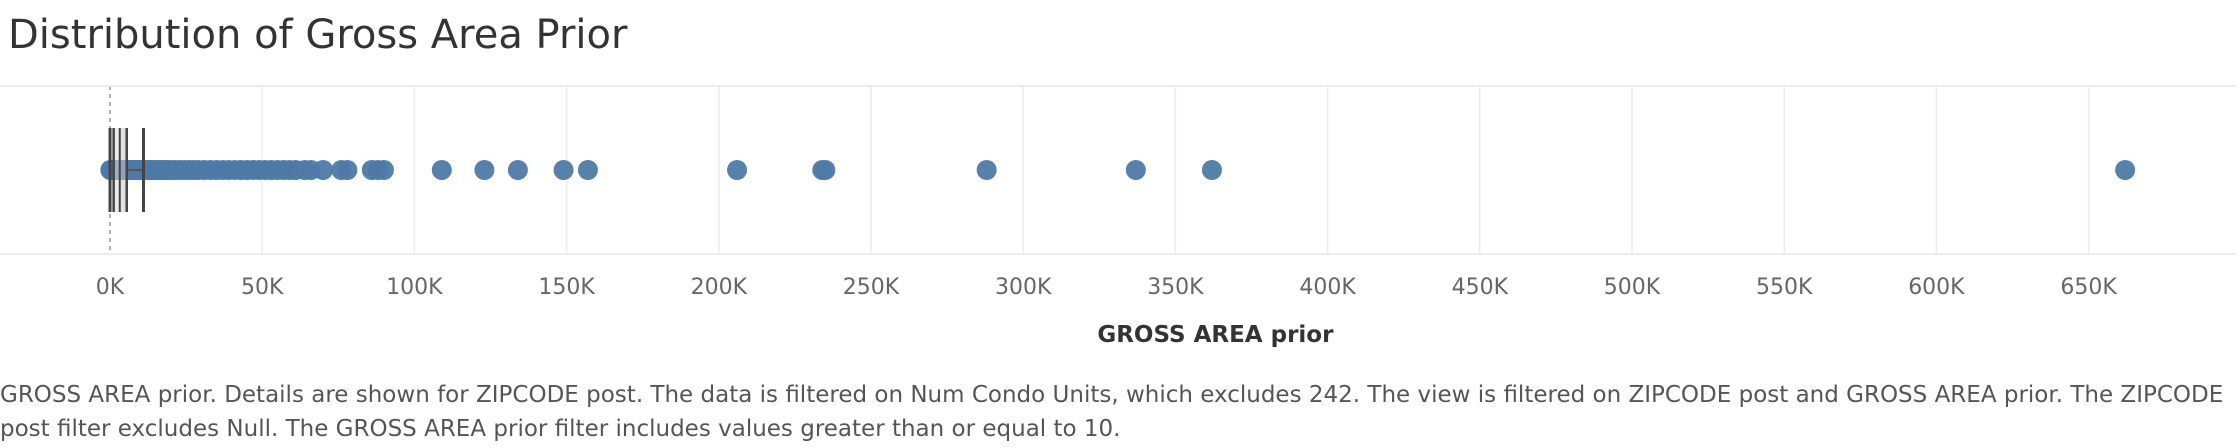 This screenshot has height=448, width=2236. Describe the element at coordinates (1215, 335) in the screenshot. I see `x-axis-title: GROSS AREA prior` at that location.